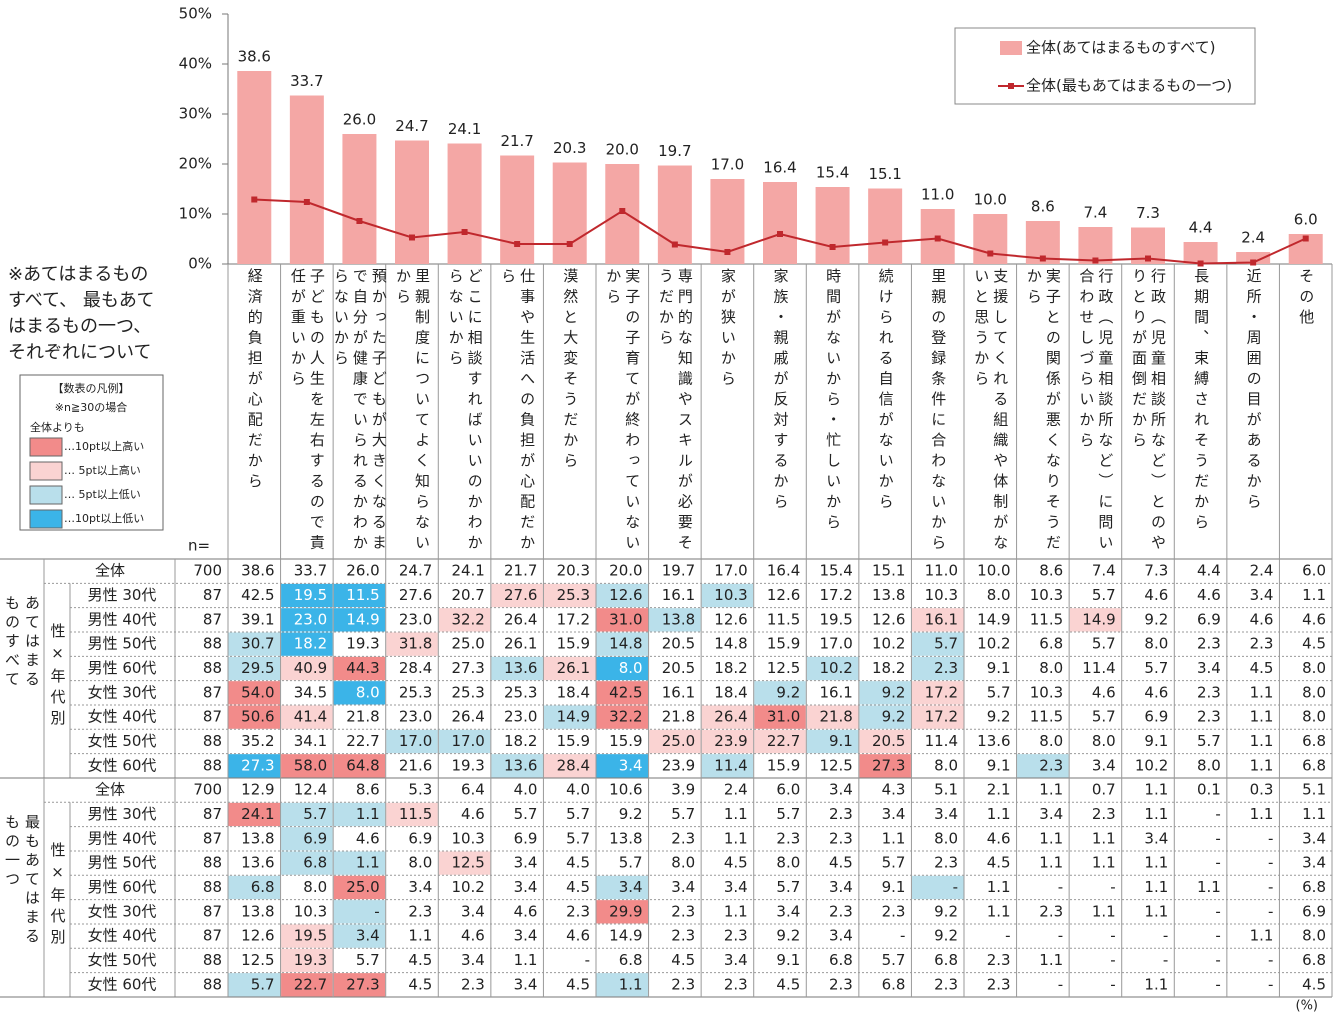 The height and width of the screenshot is (1014, 1336). What do you see at coordinates (1120, 48) in the screenshot?
I see `legend-label: 全体(あてはまるものすべて)` at bounding box center [1120, 48].